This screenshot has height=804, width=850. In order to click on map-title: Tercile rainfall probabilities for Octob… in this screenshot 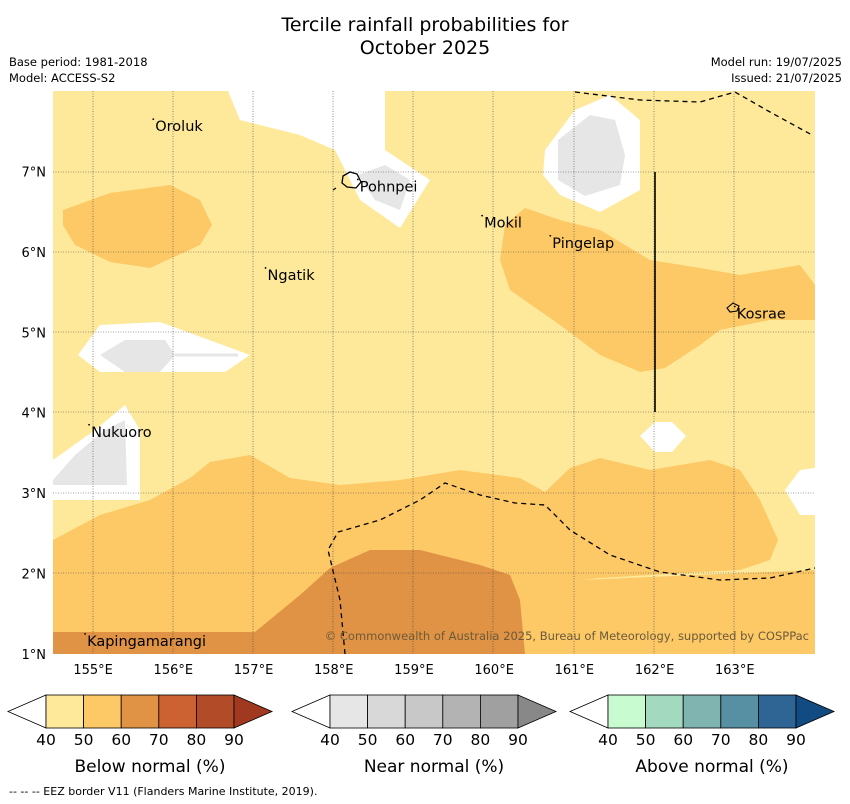, I will do `click(425, 37)`.